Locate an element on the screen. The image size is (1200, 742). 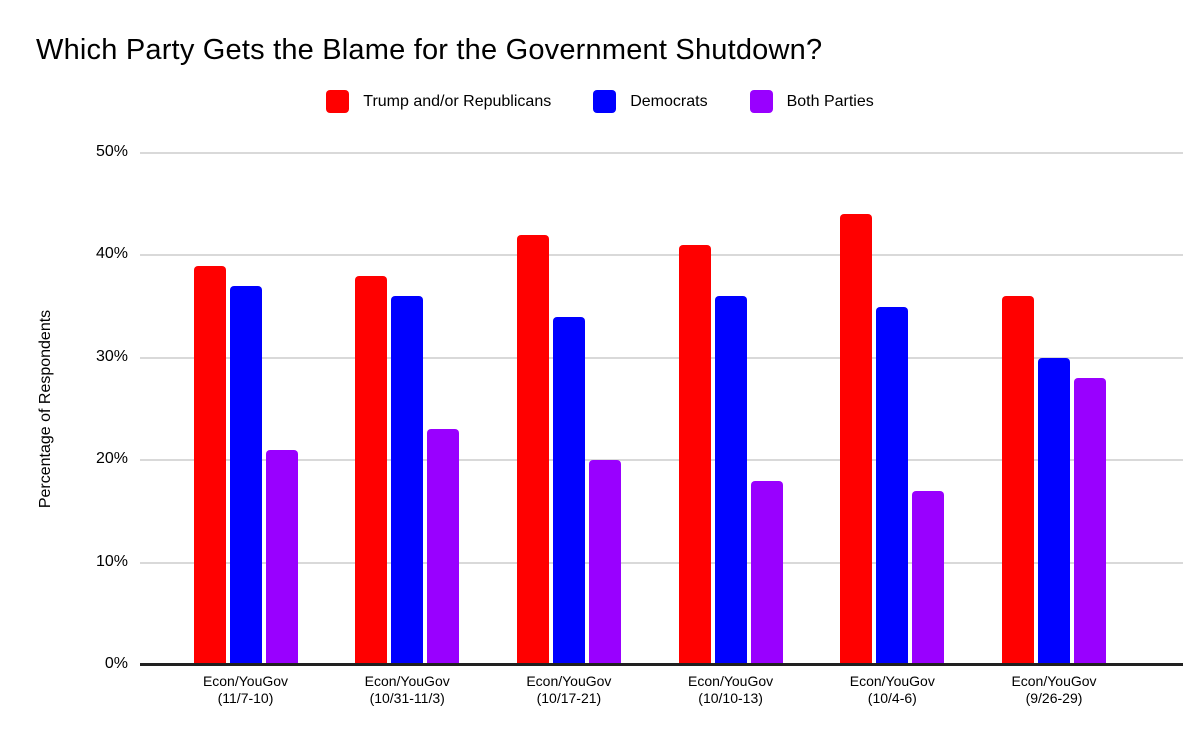
legend-label: Democrats is located at coordinates (669, 101).